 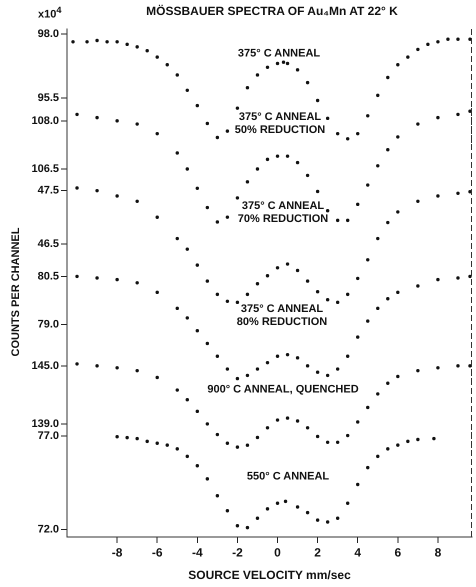 What do you see at coordinates (45, 120) in the screenshot?
I see `y-tick-label: 108.0` at bounding box center [45, 120].